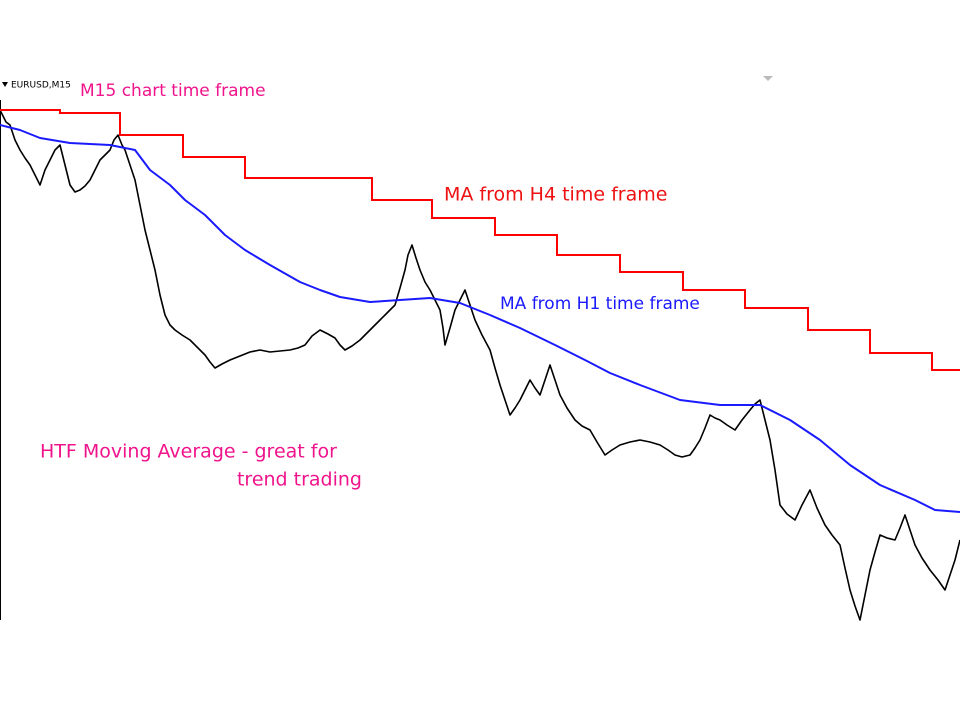  Describe the element at coordinates (188, 452) in the screenshot. I see `caption: HTF Moving Average - great for` at that location.